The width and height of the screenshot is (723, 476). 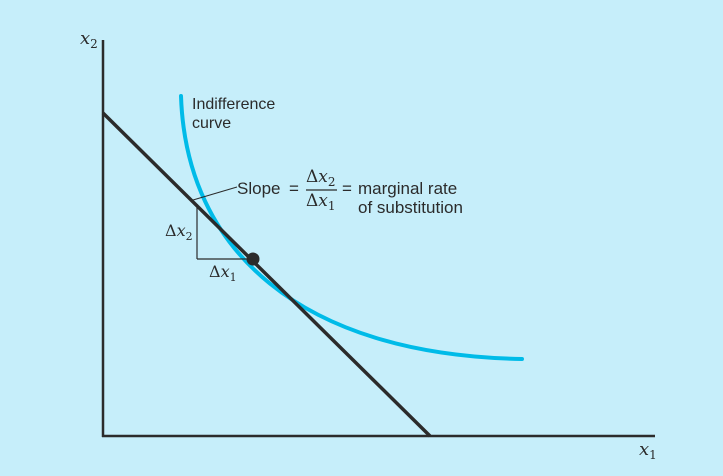 What do you see at coordinates (347, 188) in the screenshot?
I see `slope-equals-2: =` at bounding box center [347, 188].